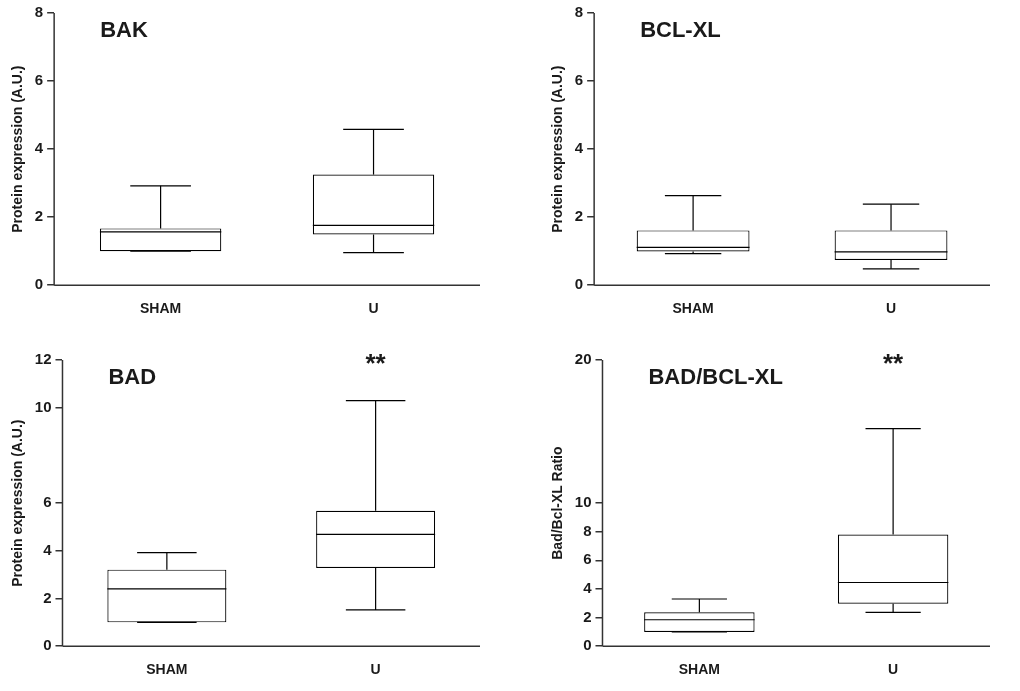 This screenshot has height=691, width=1020. Describe the element at coordinates (583, 359) in the screenshot. I see `y-tick-label: 20` at that location.